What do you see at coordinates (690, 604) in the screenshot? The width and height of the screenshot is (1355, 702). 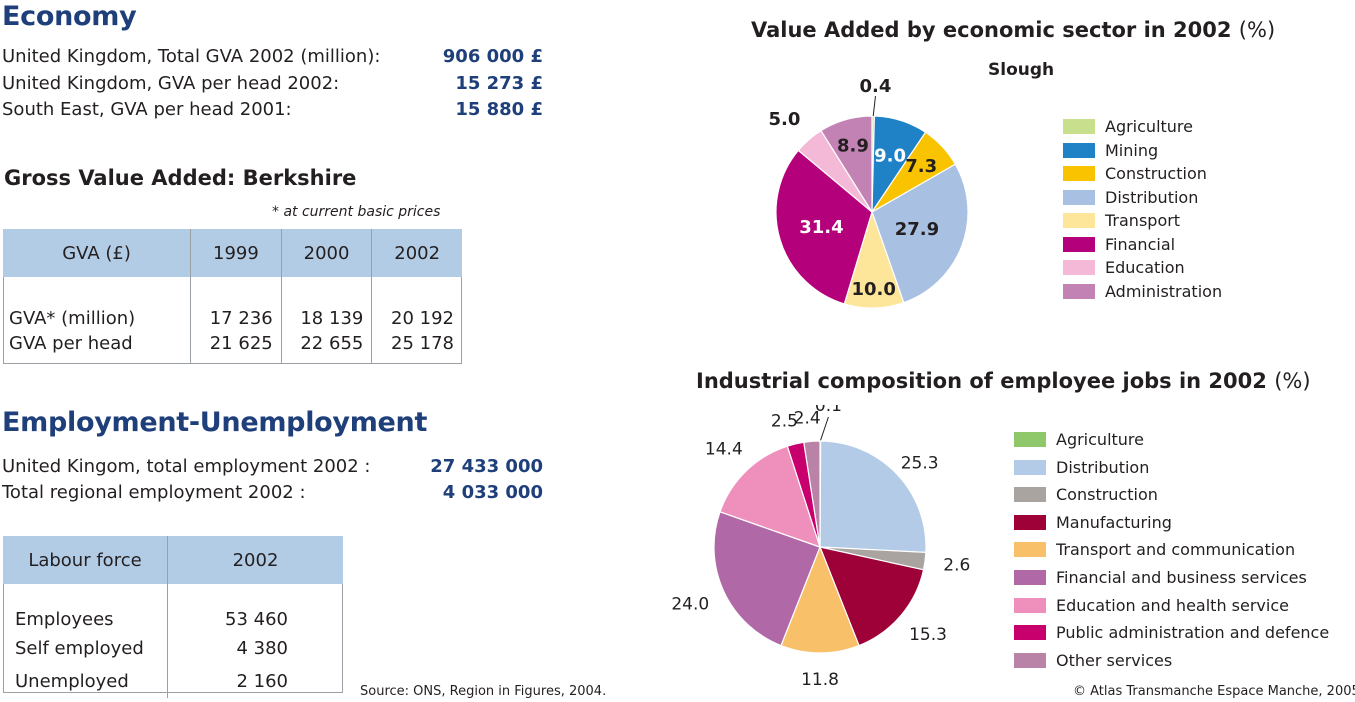 I see `pie-data-label: 24.0` at bounding box center [690, 604].